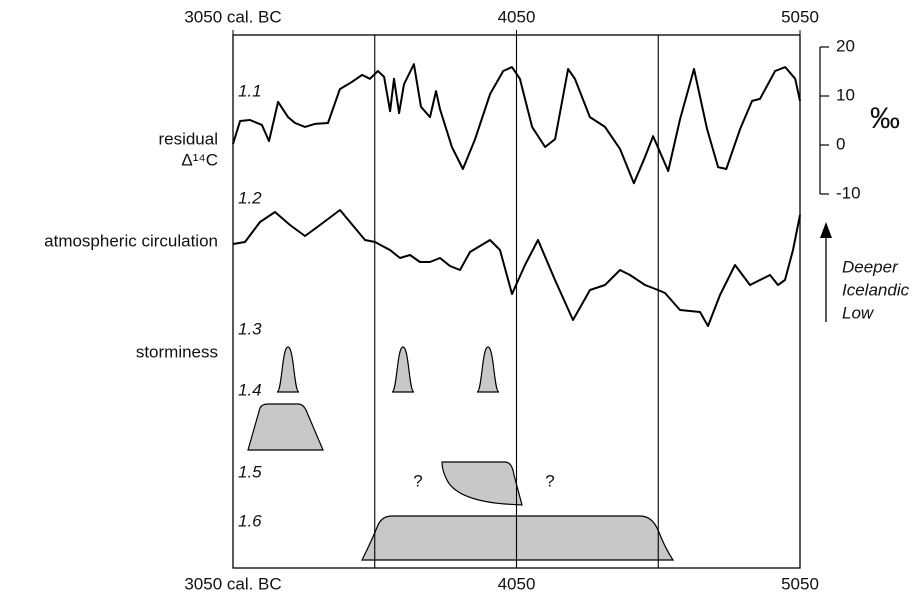  What do you see at coordinates (870, 266) in the screenshot?
I see `arrow-label: Deeper` at bounding box center [870, 266].